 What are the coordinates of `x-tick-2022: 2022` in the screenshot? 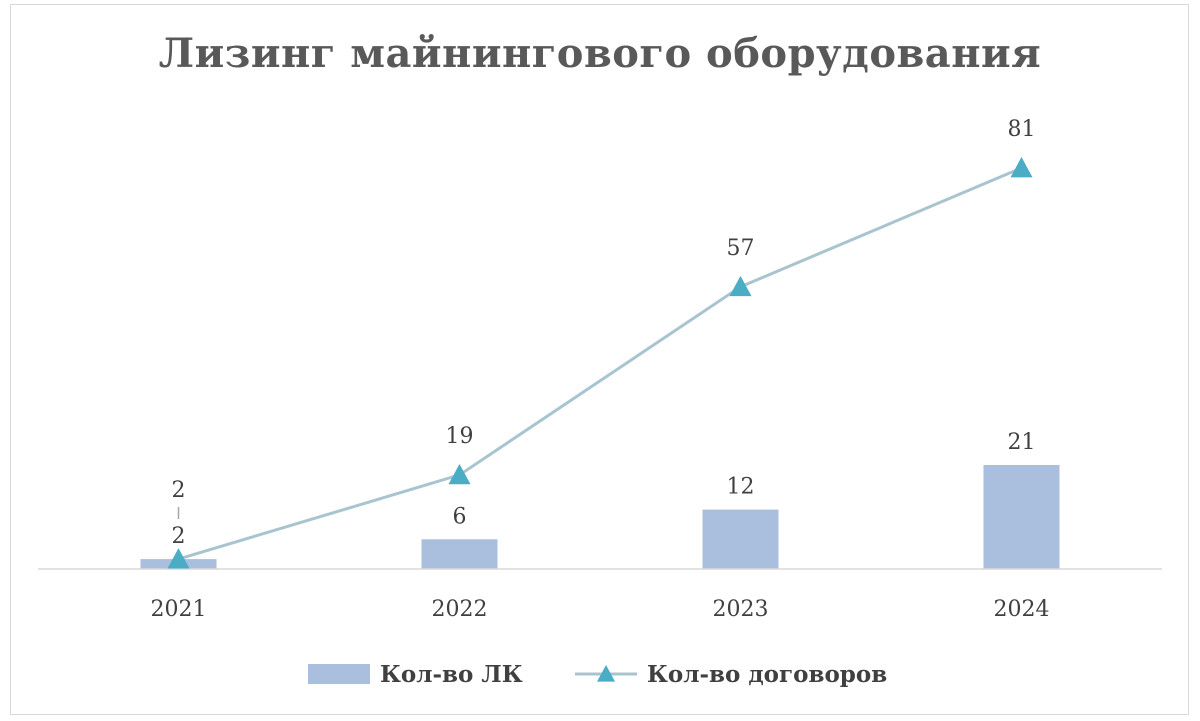 It's located at (460, 609).